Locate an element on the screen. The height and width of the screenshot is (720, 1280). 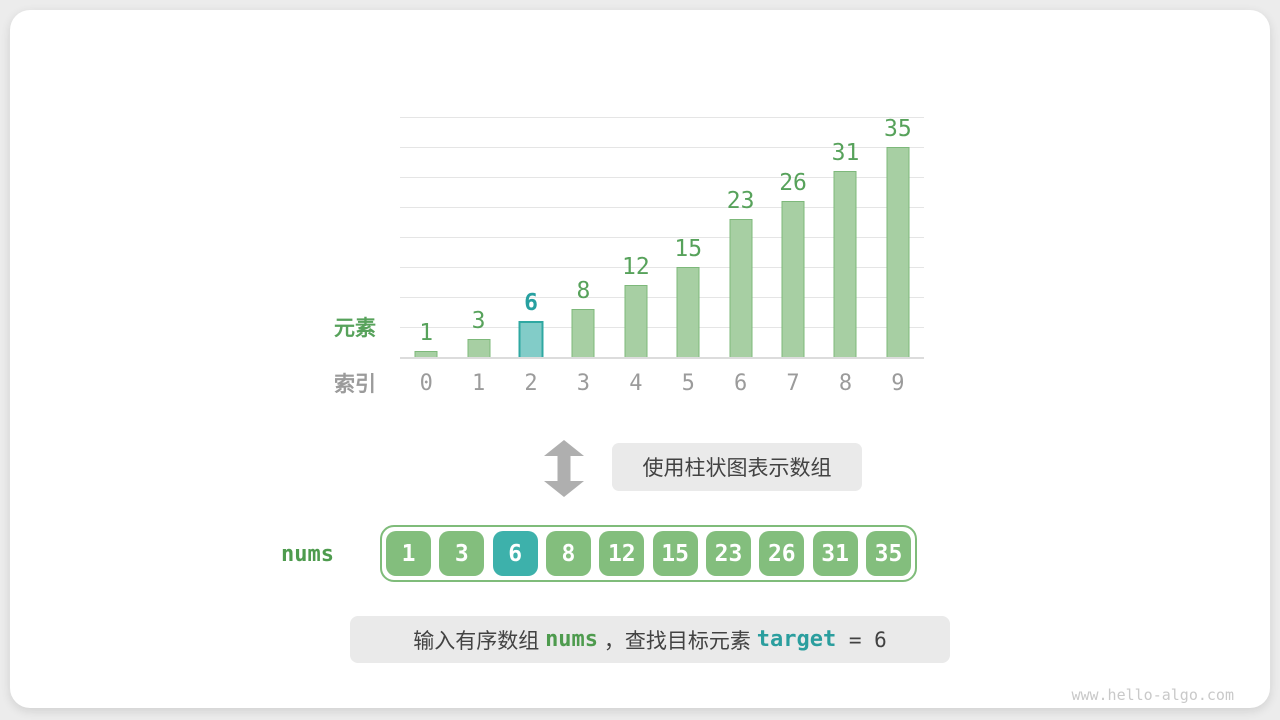
array-cell: 8 is located at coordinates (568, 553).